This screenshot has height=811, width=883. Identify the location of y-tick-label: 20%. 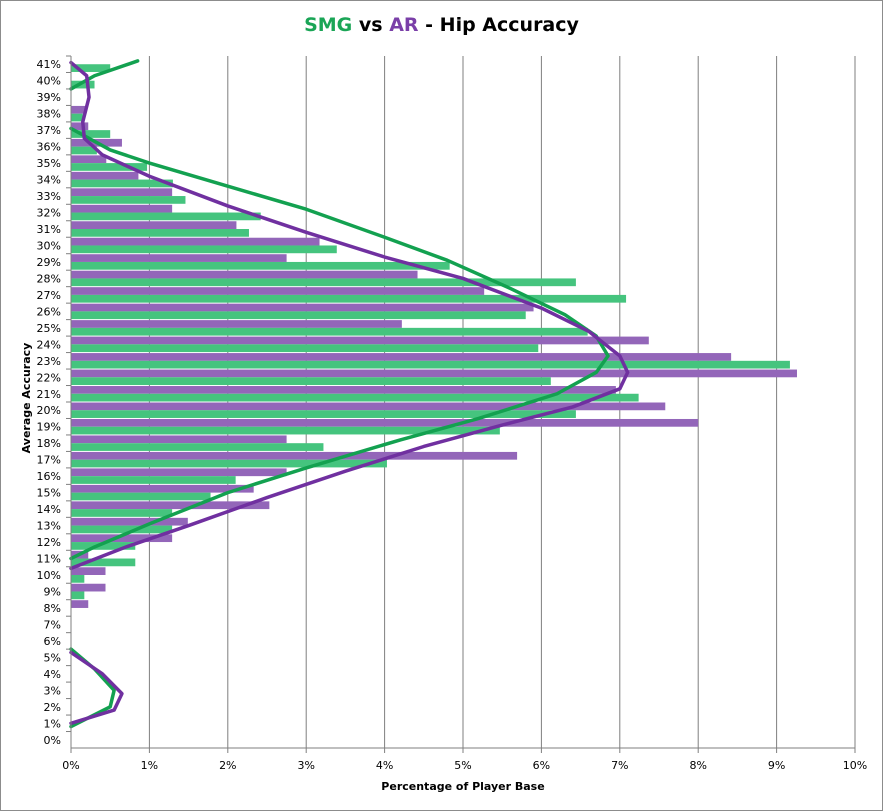
(49, 410).